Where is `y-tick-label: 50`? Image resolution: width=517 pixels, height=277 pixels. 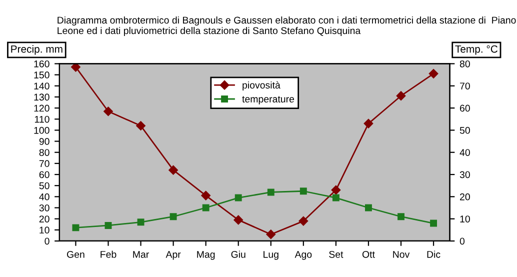 y-tick-label: 50 is located at coordinates (44, 186).